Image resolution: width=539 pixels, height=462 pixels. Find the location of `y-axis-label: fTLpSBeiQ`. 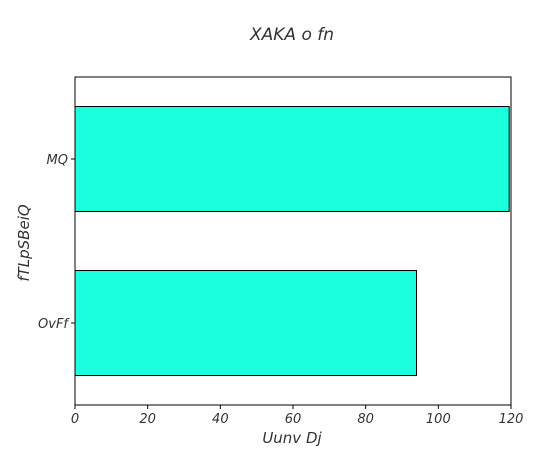

y-axis-label: fTLpSBeiQ is located at coordinates (24, 243).